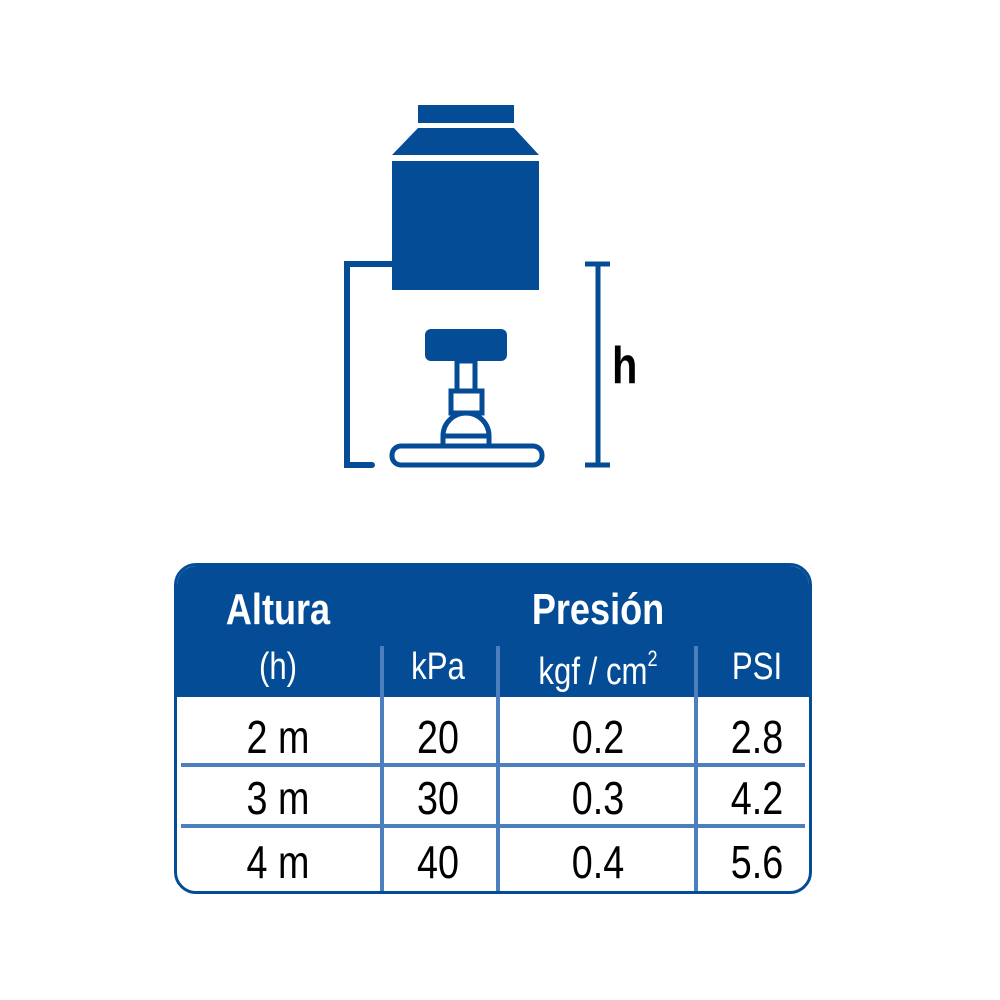 The height and width of the screenshot is (1000, 1000). What do you see at coordinates (278, 609) in the screenshot?
I see `header-height: Altura` at bounding box center [278, 609].